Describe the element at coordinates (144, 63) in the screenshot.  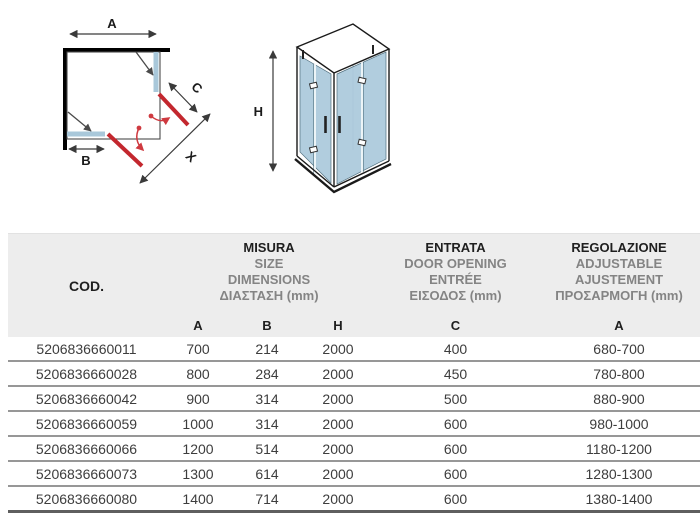
I see `glass-leader-top-right` at that location.